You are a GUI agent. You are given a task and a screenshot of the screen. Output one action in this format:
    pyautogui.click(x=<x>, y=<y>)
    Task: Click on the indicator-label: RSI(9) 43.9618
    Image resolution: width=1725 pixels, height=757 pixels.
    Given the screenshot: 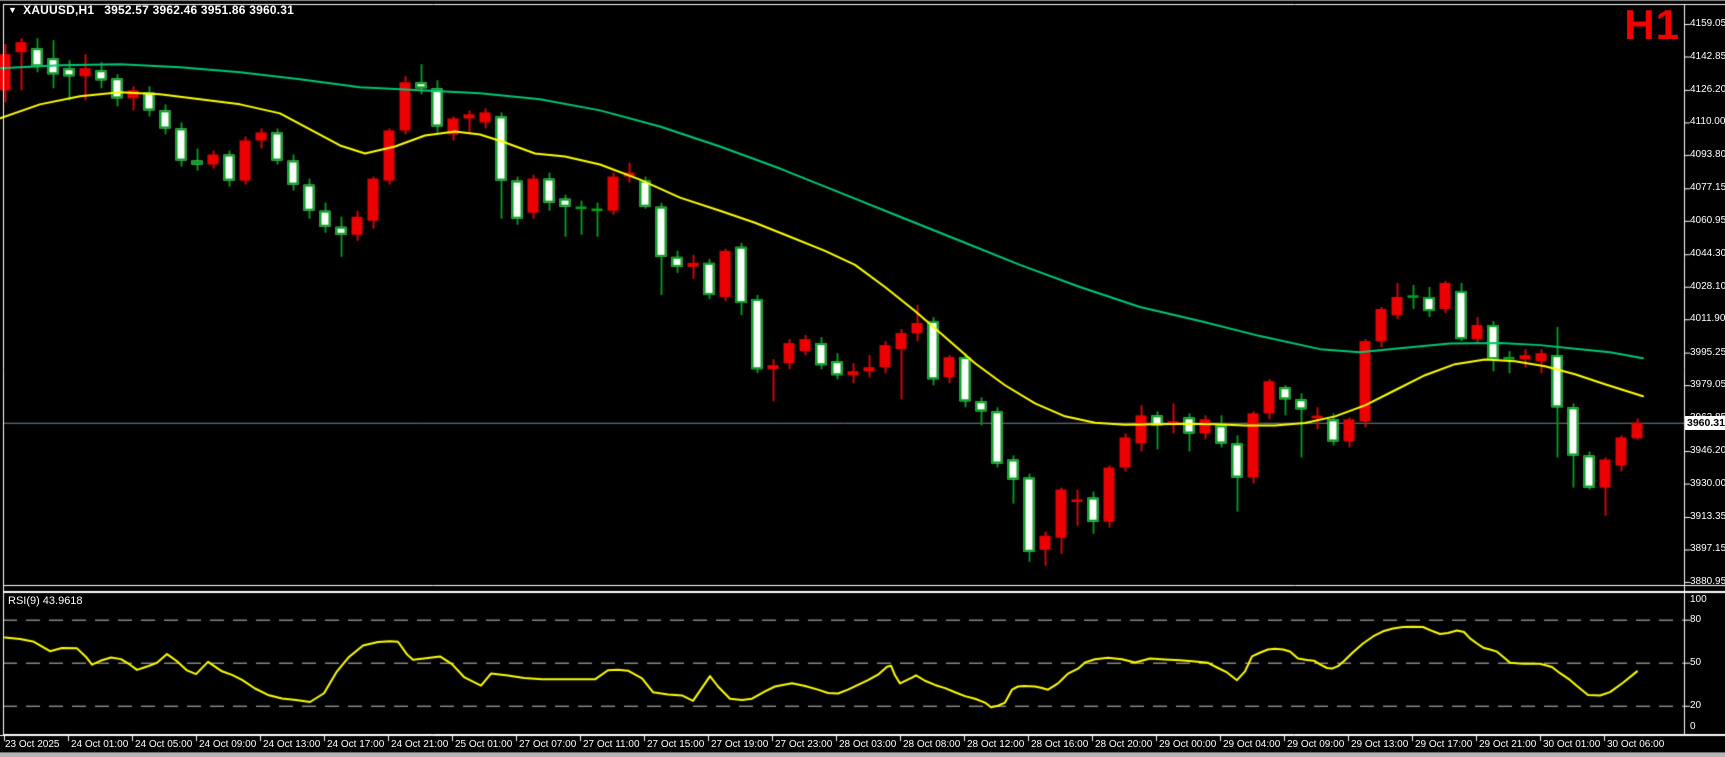 What is the action you would take?
    pyautogui.click(x=47, y=601)
    